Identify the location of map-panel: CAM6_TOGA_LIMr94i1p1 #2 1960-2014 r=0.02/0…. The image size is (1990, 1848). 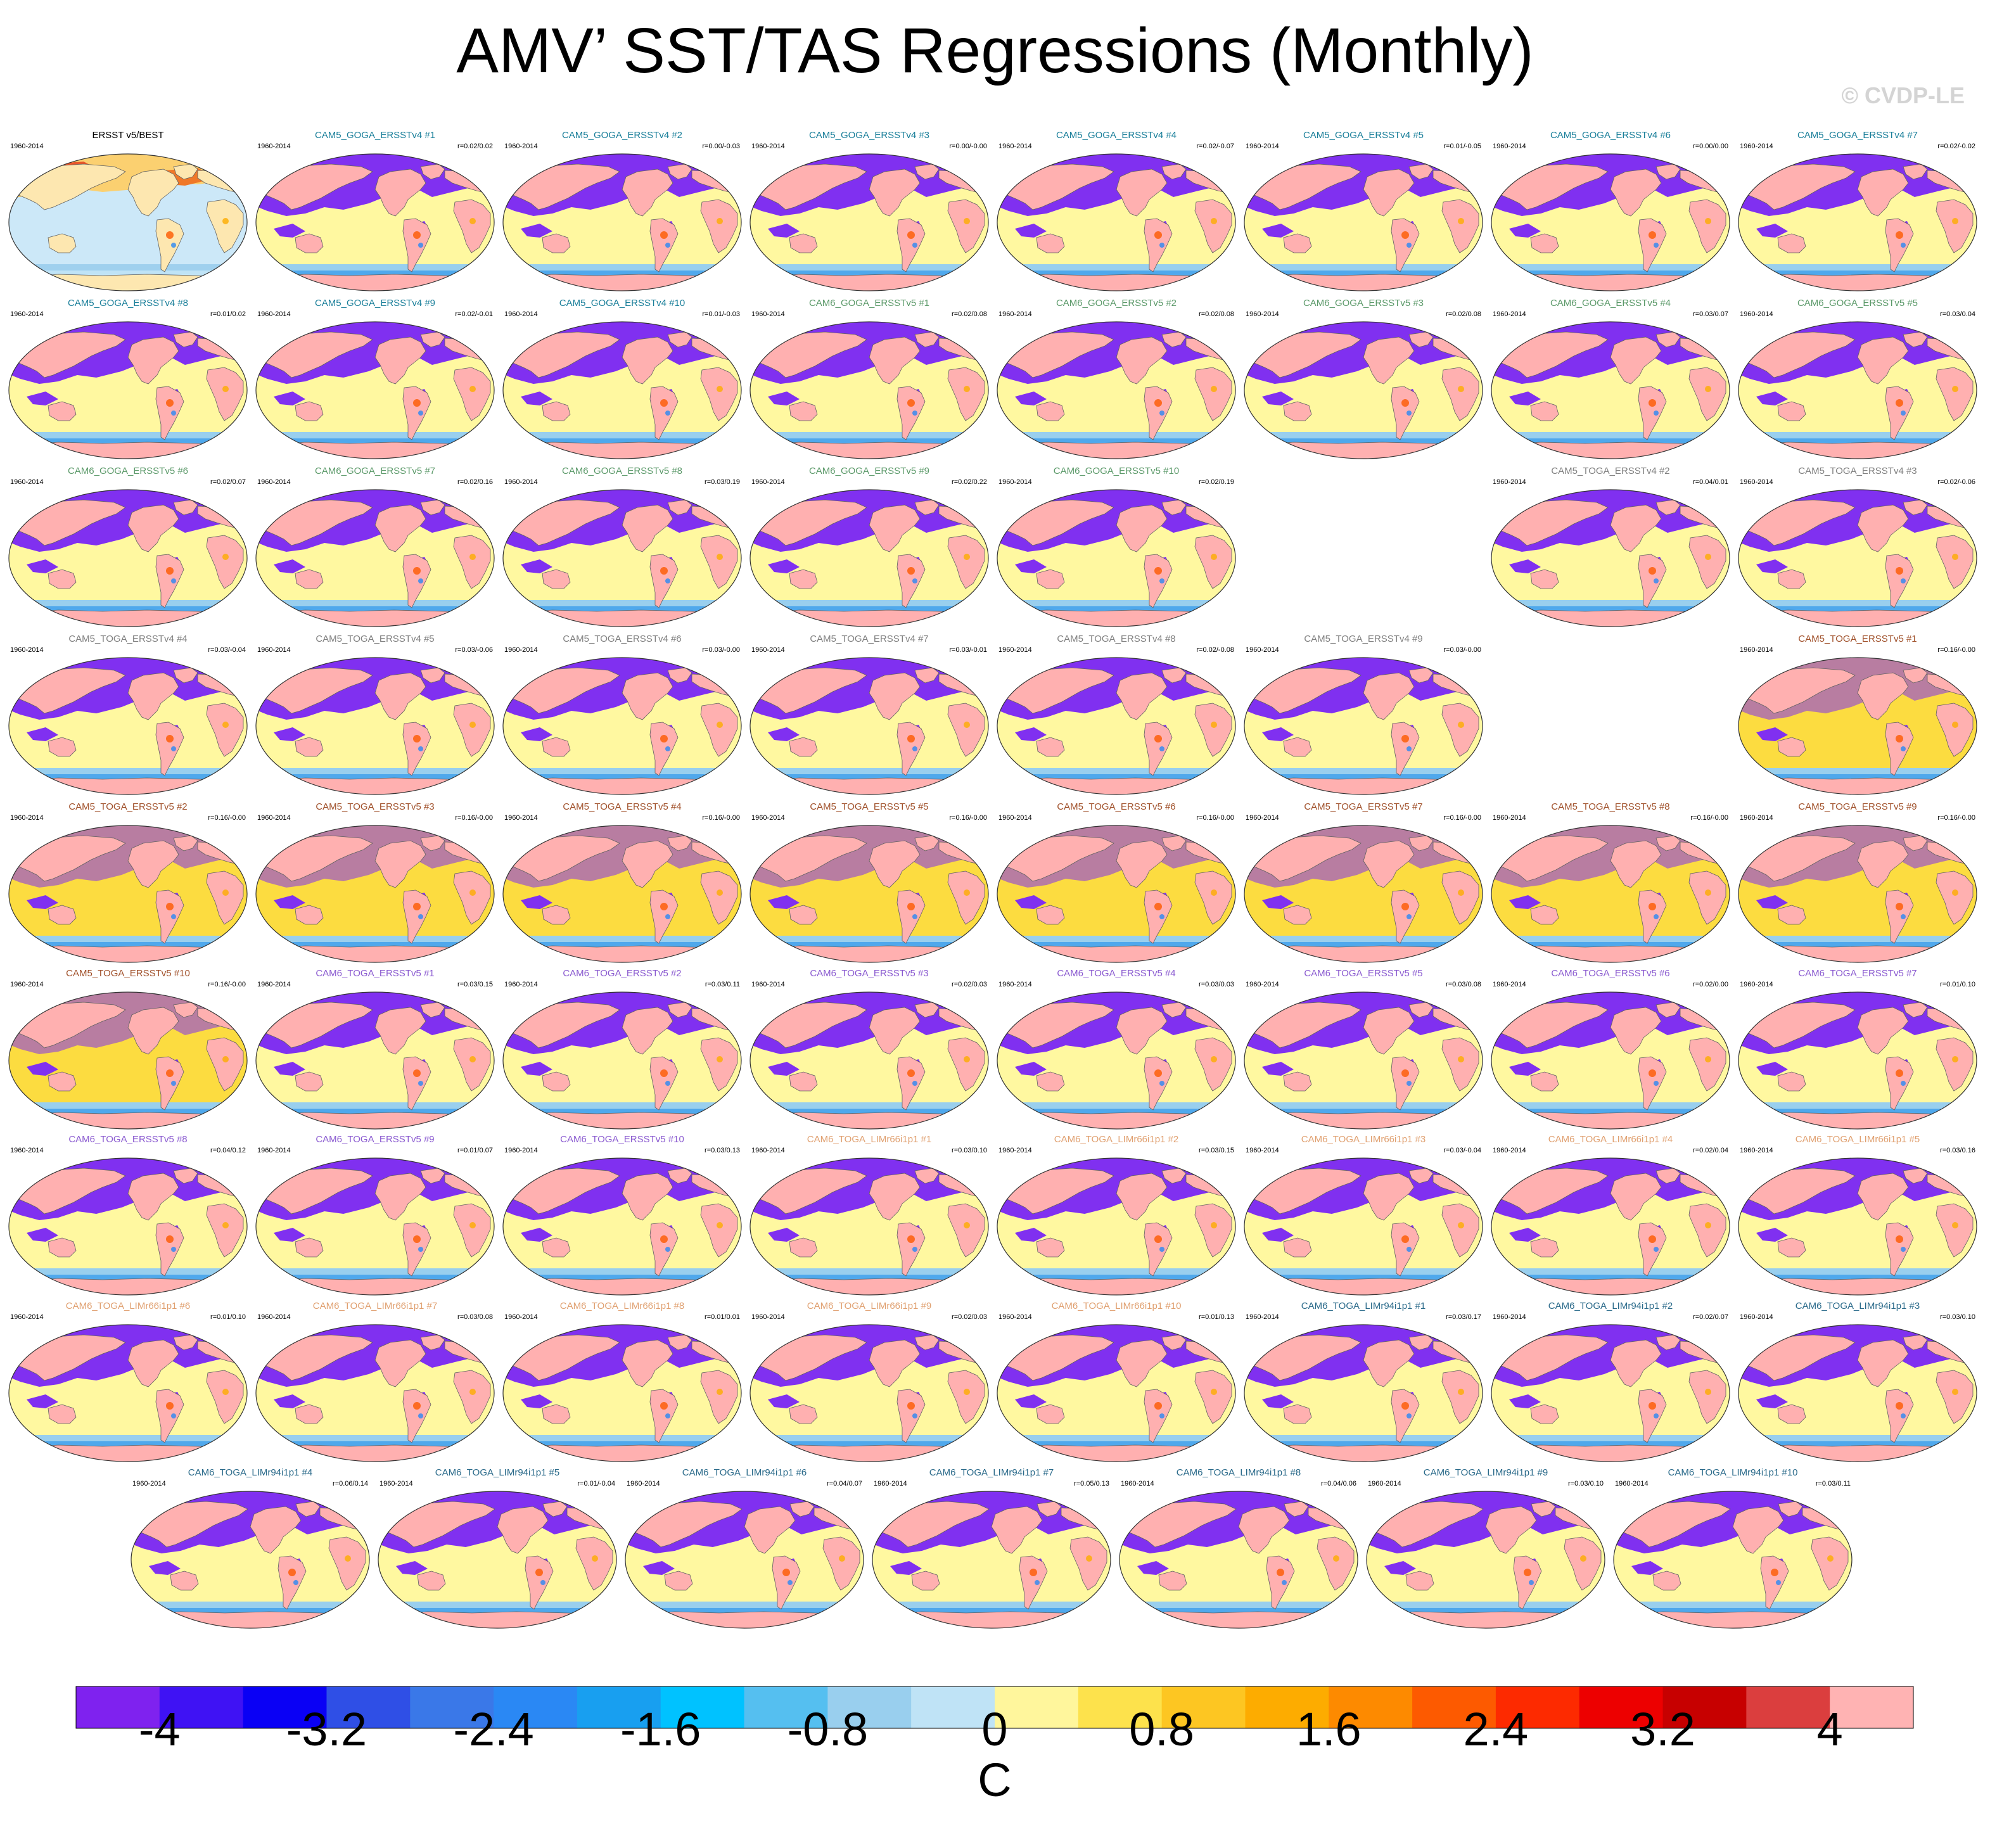
(1611, 1384).